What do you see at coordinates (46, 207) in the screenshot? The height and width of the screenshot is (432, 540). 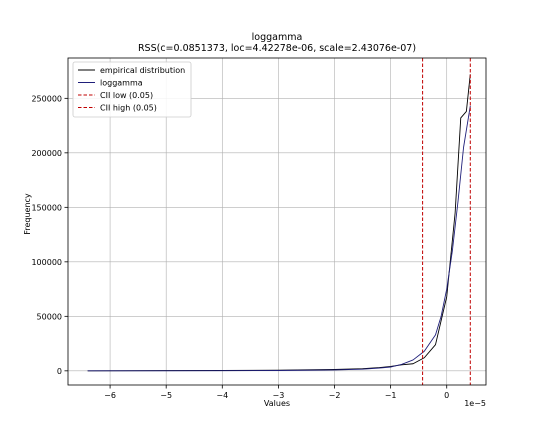 I see `y-tick-label: 150000` at bounding box center [46, 207].